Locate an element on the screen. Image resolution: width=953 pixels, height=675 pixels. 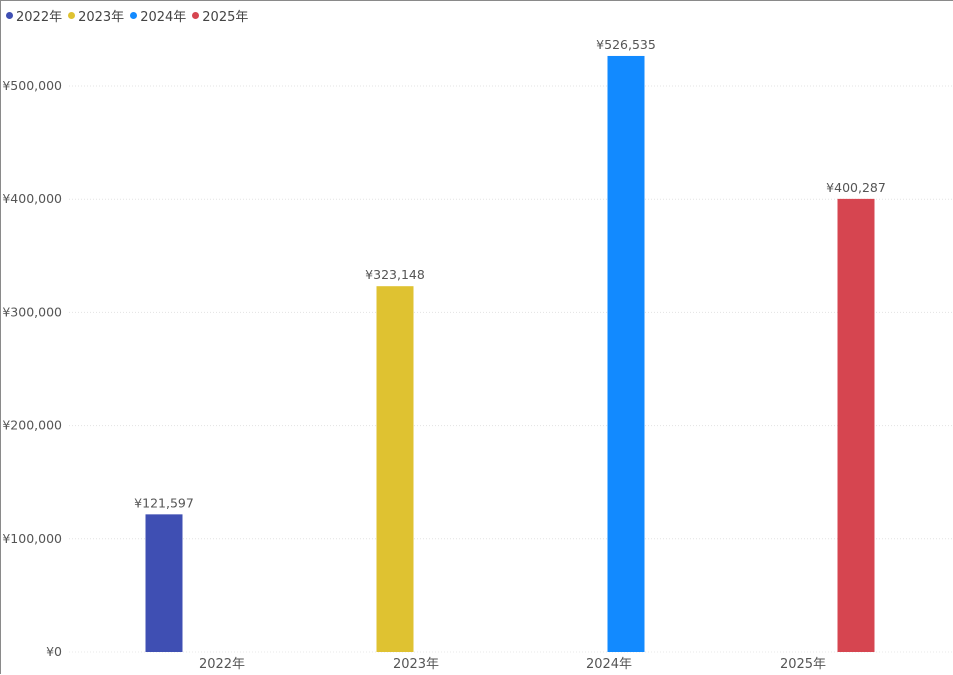
legend-label: 2024年 is located at coordinates (163, 17).